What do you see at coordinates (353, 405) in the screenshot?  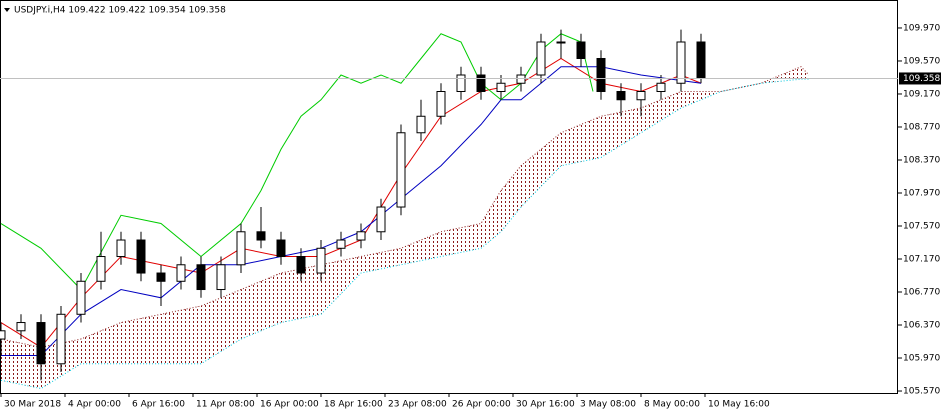 I see `x-tick-label: 18 Apr 16:00` at bounding box center [353, 405].